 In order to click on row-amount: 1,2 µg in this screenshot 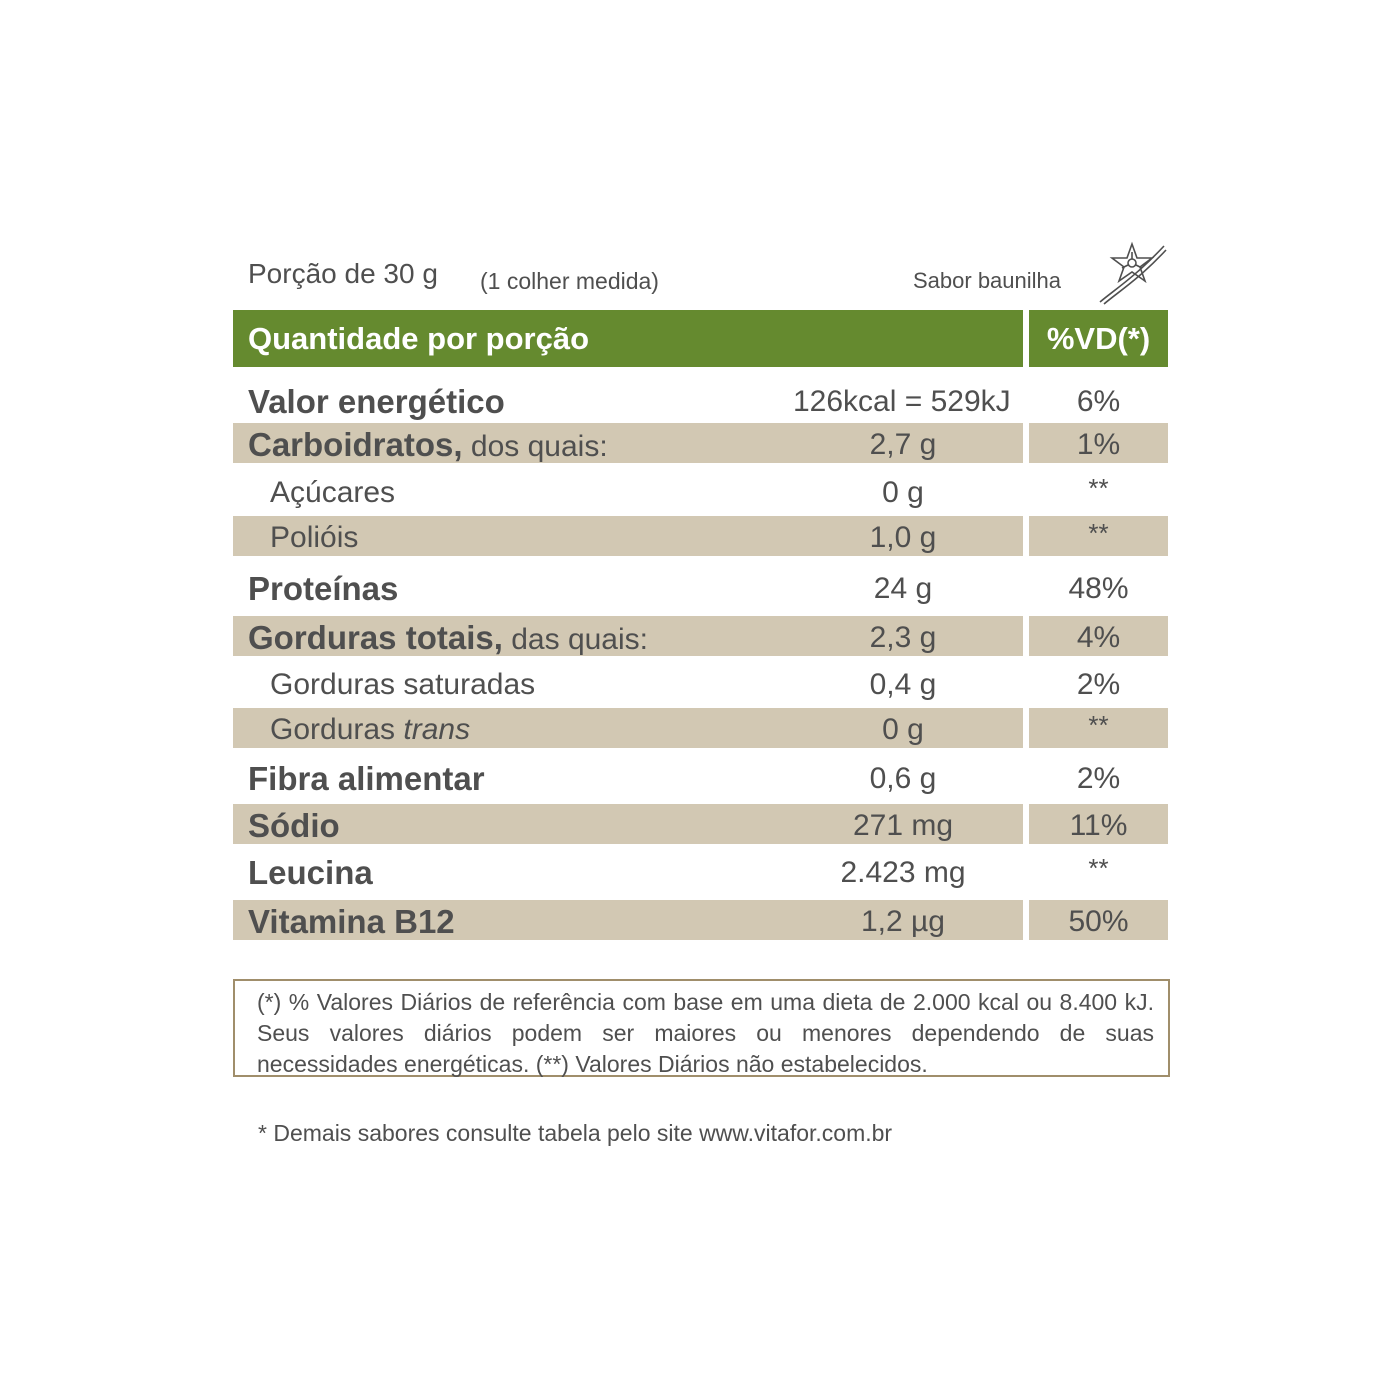, I will do `click(902, 921)`.